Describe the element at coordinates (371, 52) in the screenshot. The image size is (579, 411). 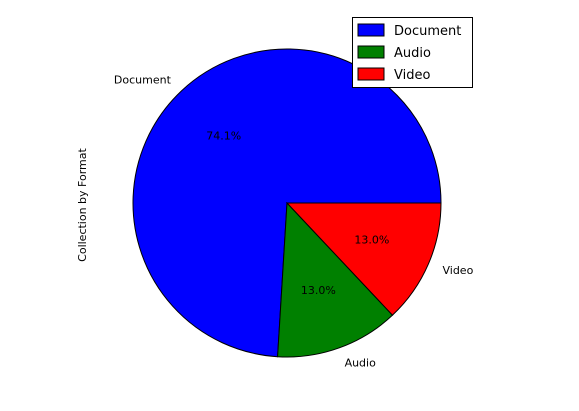
I see `legend-swatch-audio` at that location.